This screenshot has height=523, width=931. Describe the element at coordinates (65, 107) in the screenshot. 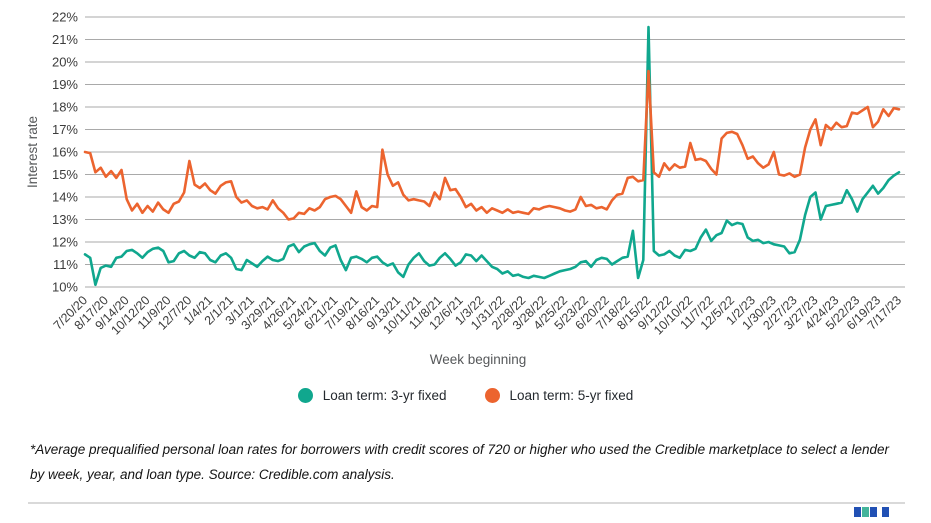

I see `y-tick-label: 18%` at that location.